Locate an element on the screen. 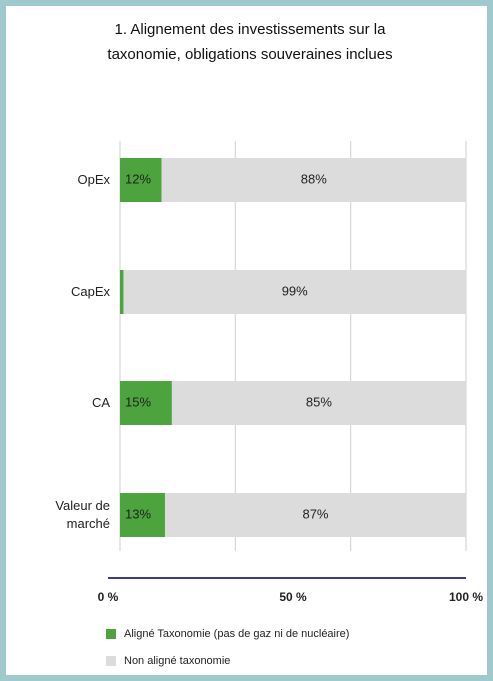 Image resolution: width=493 pixels, height=681 pixels. x-tick-label: 100 % is located at coordinates (466, 597).